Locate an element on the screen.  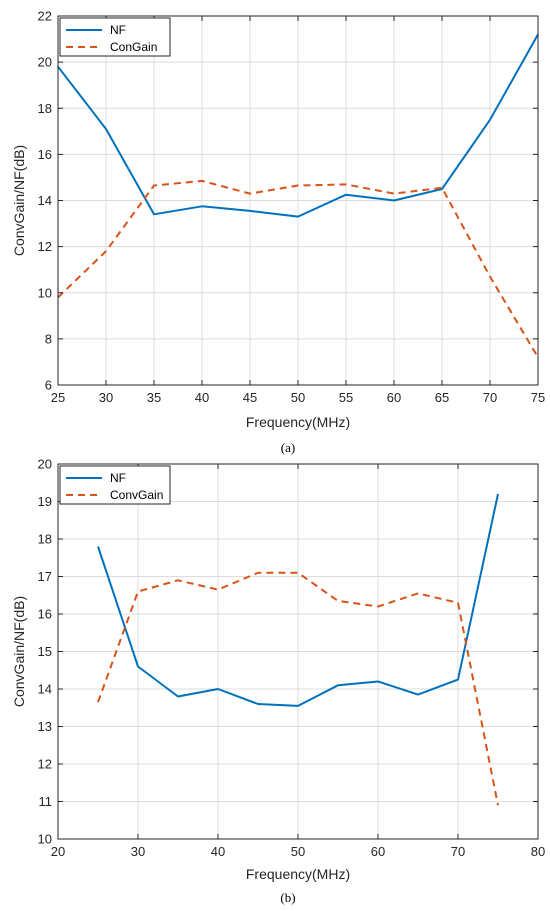
x-tick-label: 75 is located at coordinates (538, 397).